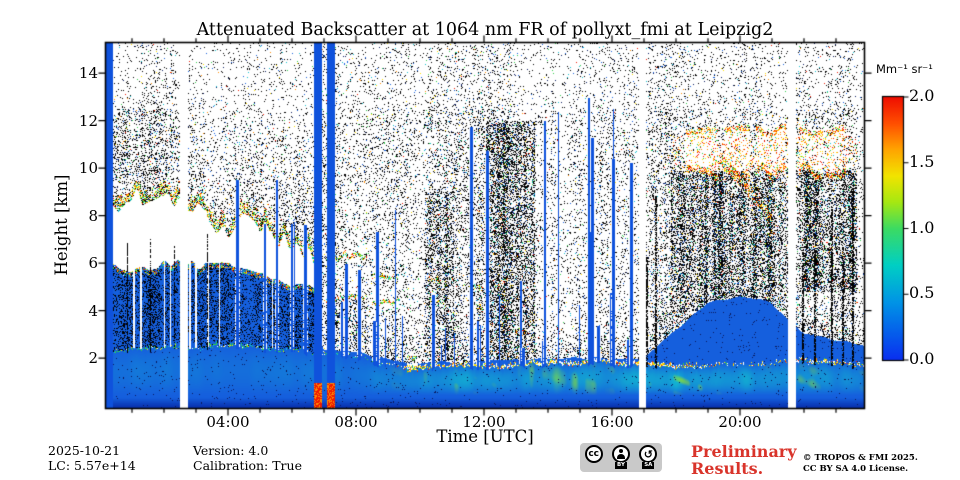 The width and height of the screenshot is (960, 480). What do you see at coordinates (922, 293) in the screenshot?
I see `colorbar-tick-label: 0.5` at bounding box center [922, 293].